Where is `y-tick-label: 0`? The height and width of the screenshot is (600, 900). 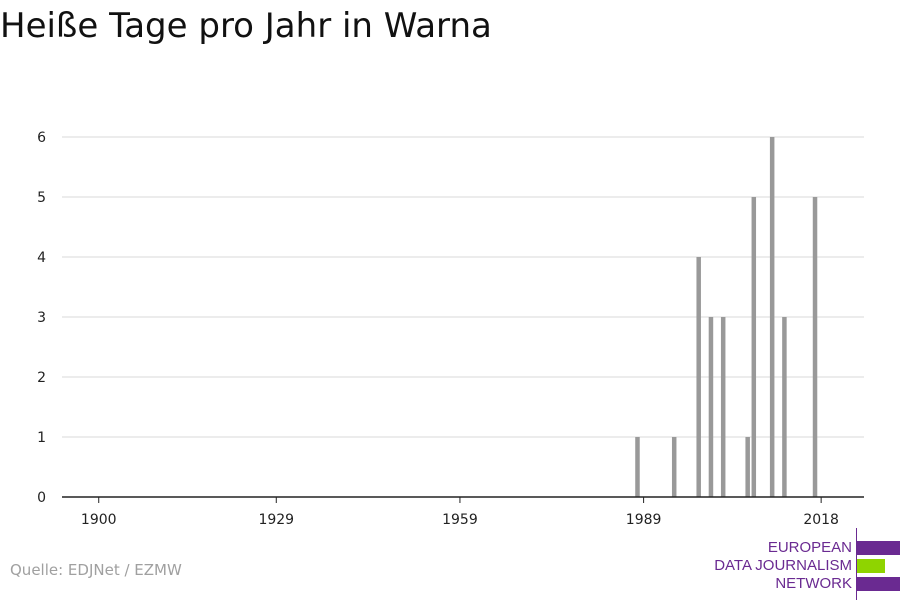
y-tick-label: 0 is located at coordinates (41, 498).